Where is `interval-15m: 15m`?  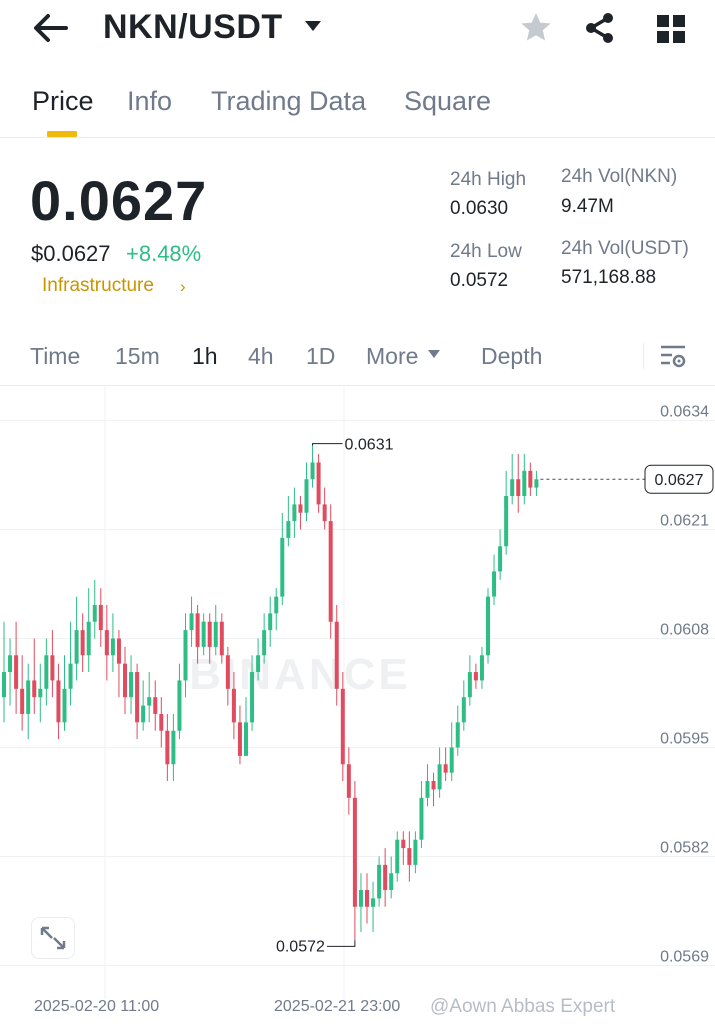 interval-15m: 15m is located at coordinates (137, 356).